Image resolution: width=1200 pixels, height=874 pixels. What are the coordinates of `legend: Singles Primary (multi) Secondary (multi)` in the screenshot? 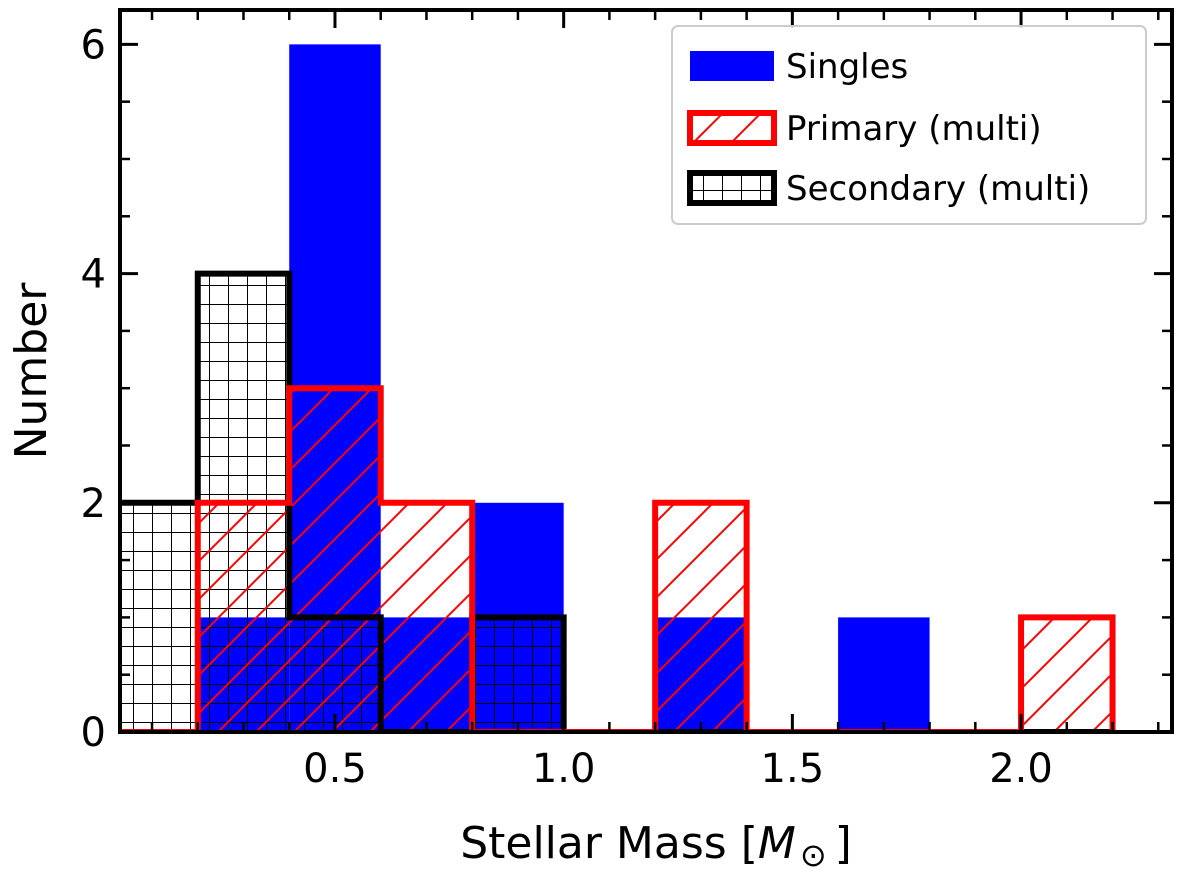 It's located at (909, 125).